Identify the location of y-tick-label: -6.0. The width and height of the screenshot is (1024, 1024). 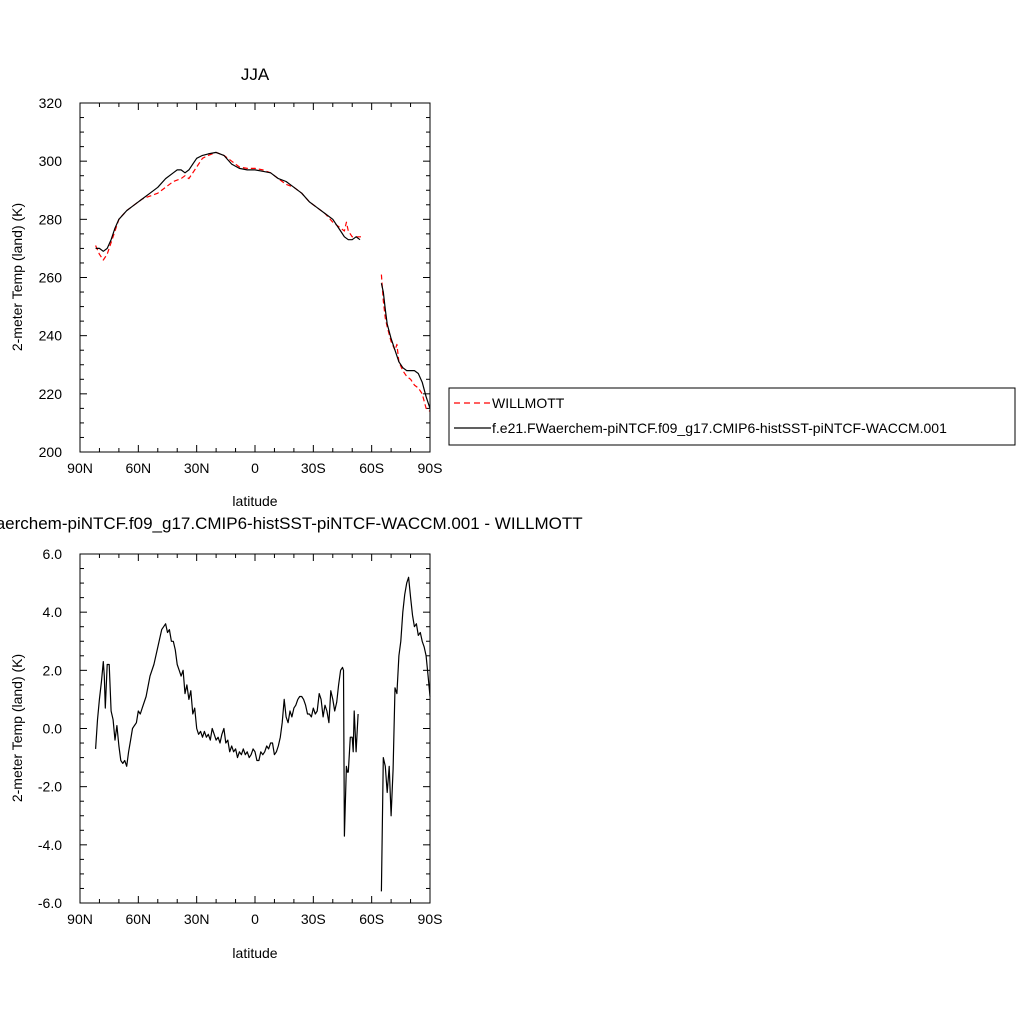
(50, 903).